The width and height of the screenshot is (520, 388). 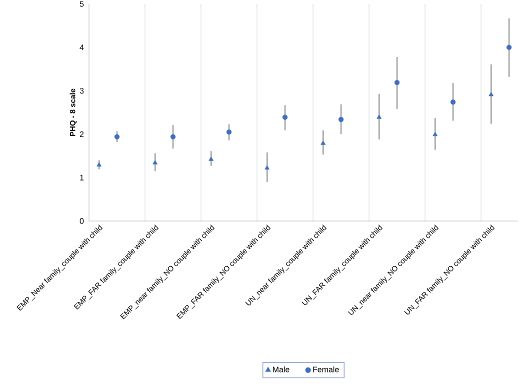 What do you see at coordinates (326, 369) in the screenshot?
I see `legend-label: Female` at bounding box center [326, 369].